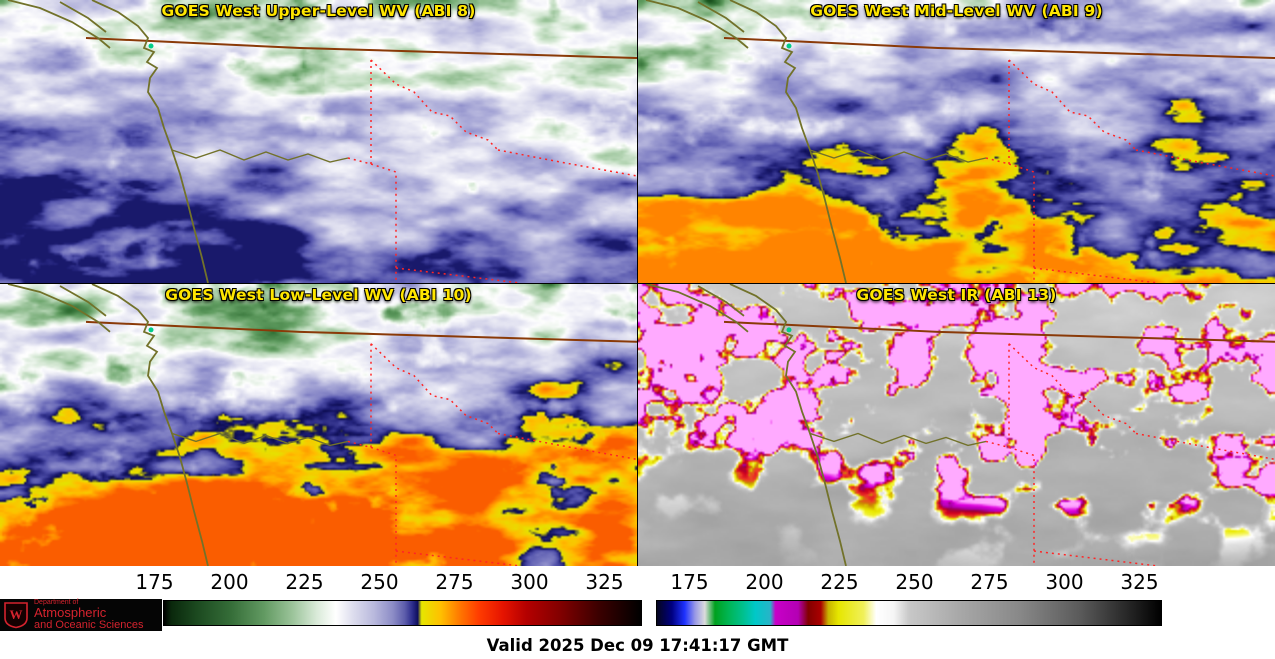 This screenshot has width=1275, height=659. Describe the element at coordinates (956, 11) in the screenshot. I see `panel-title-abi9: GOES West Mid-Level WV (ABI 9)` at that location.